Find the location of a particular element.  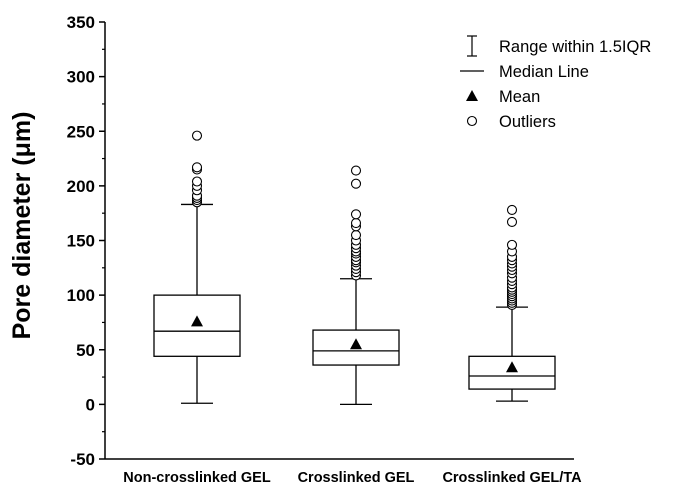

legend-item: Outliers is located at coordinates (511, 122).